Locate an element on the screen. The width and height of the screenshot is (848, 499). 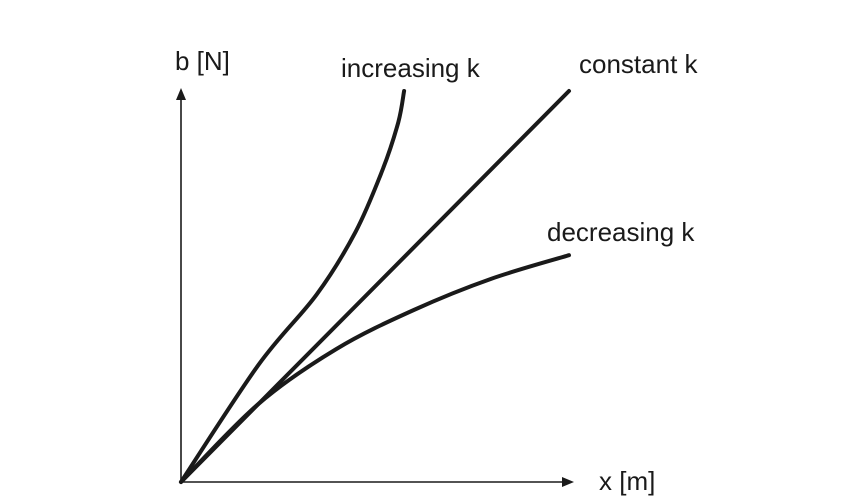
y-axis-label: b [N] is located at coordinates (202, 61).